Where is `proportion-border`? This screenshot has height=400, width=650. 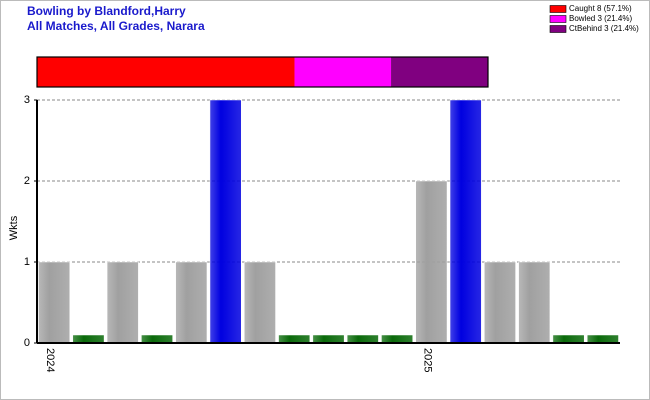
proportion-border is located at coordinates (262, 72).